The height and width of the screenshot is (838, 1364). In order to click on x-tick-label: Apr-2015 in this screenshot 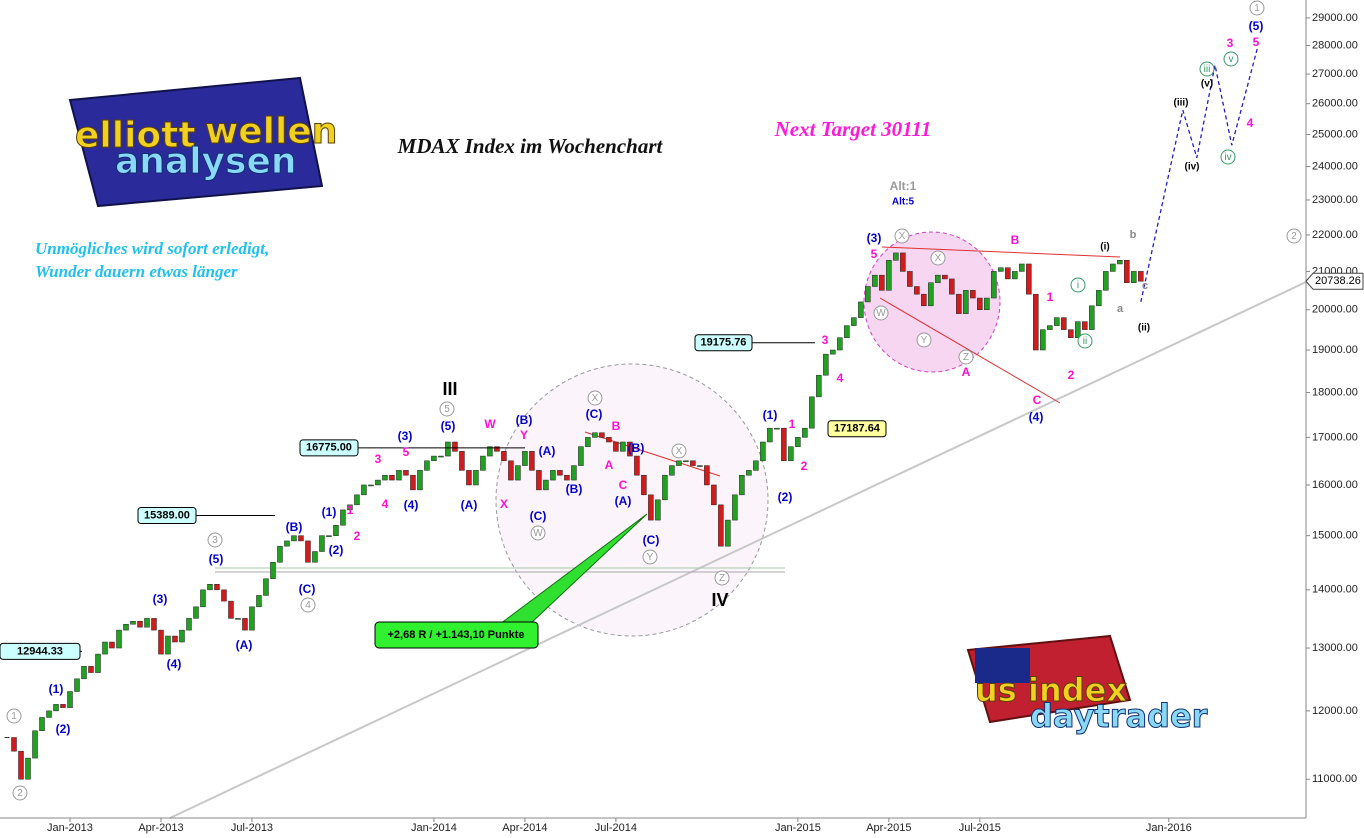, I will do `click(888, 828)`.